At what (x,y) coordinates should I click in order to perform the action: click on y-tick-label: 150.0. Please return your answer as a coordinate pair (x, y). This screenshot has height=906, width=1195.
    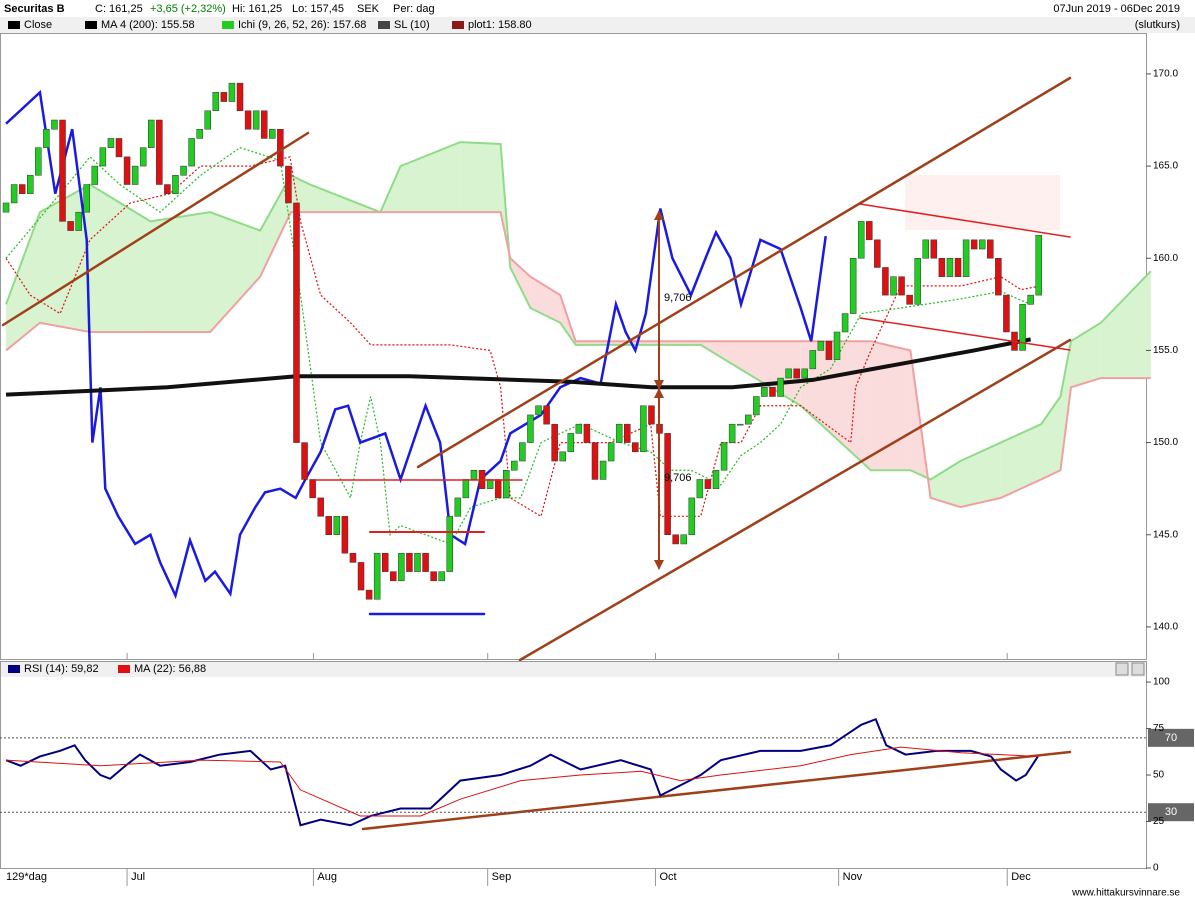
    Looking at the image, I should click on (1165, 442).